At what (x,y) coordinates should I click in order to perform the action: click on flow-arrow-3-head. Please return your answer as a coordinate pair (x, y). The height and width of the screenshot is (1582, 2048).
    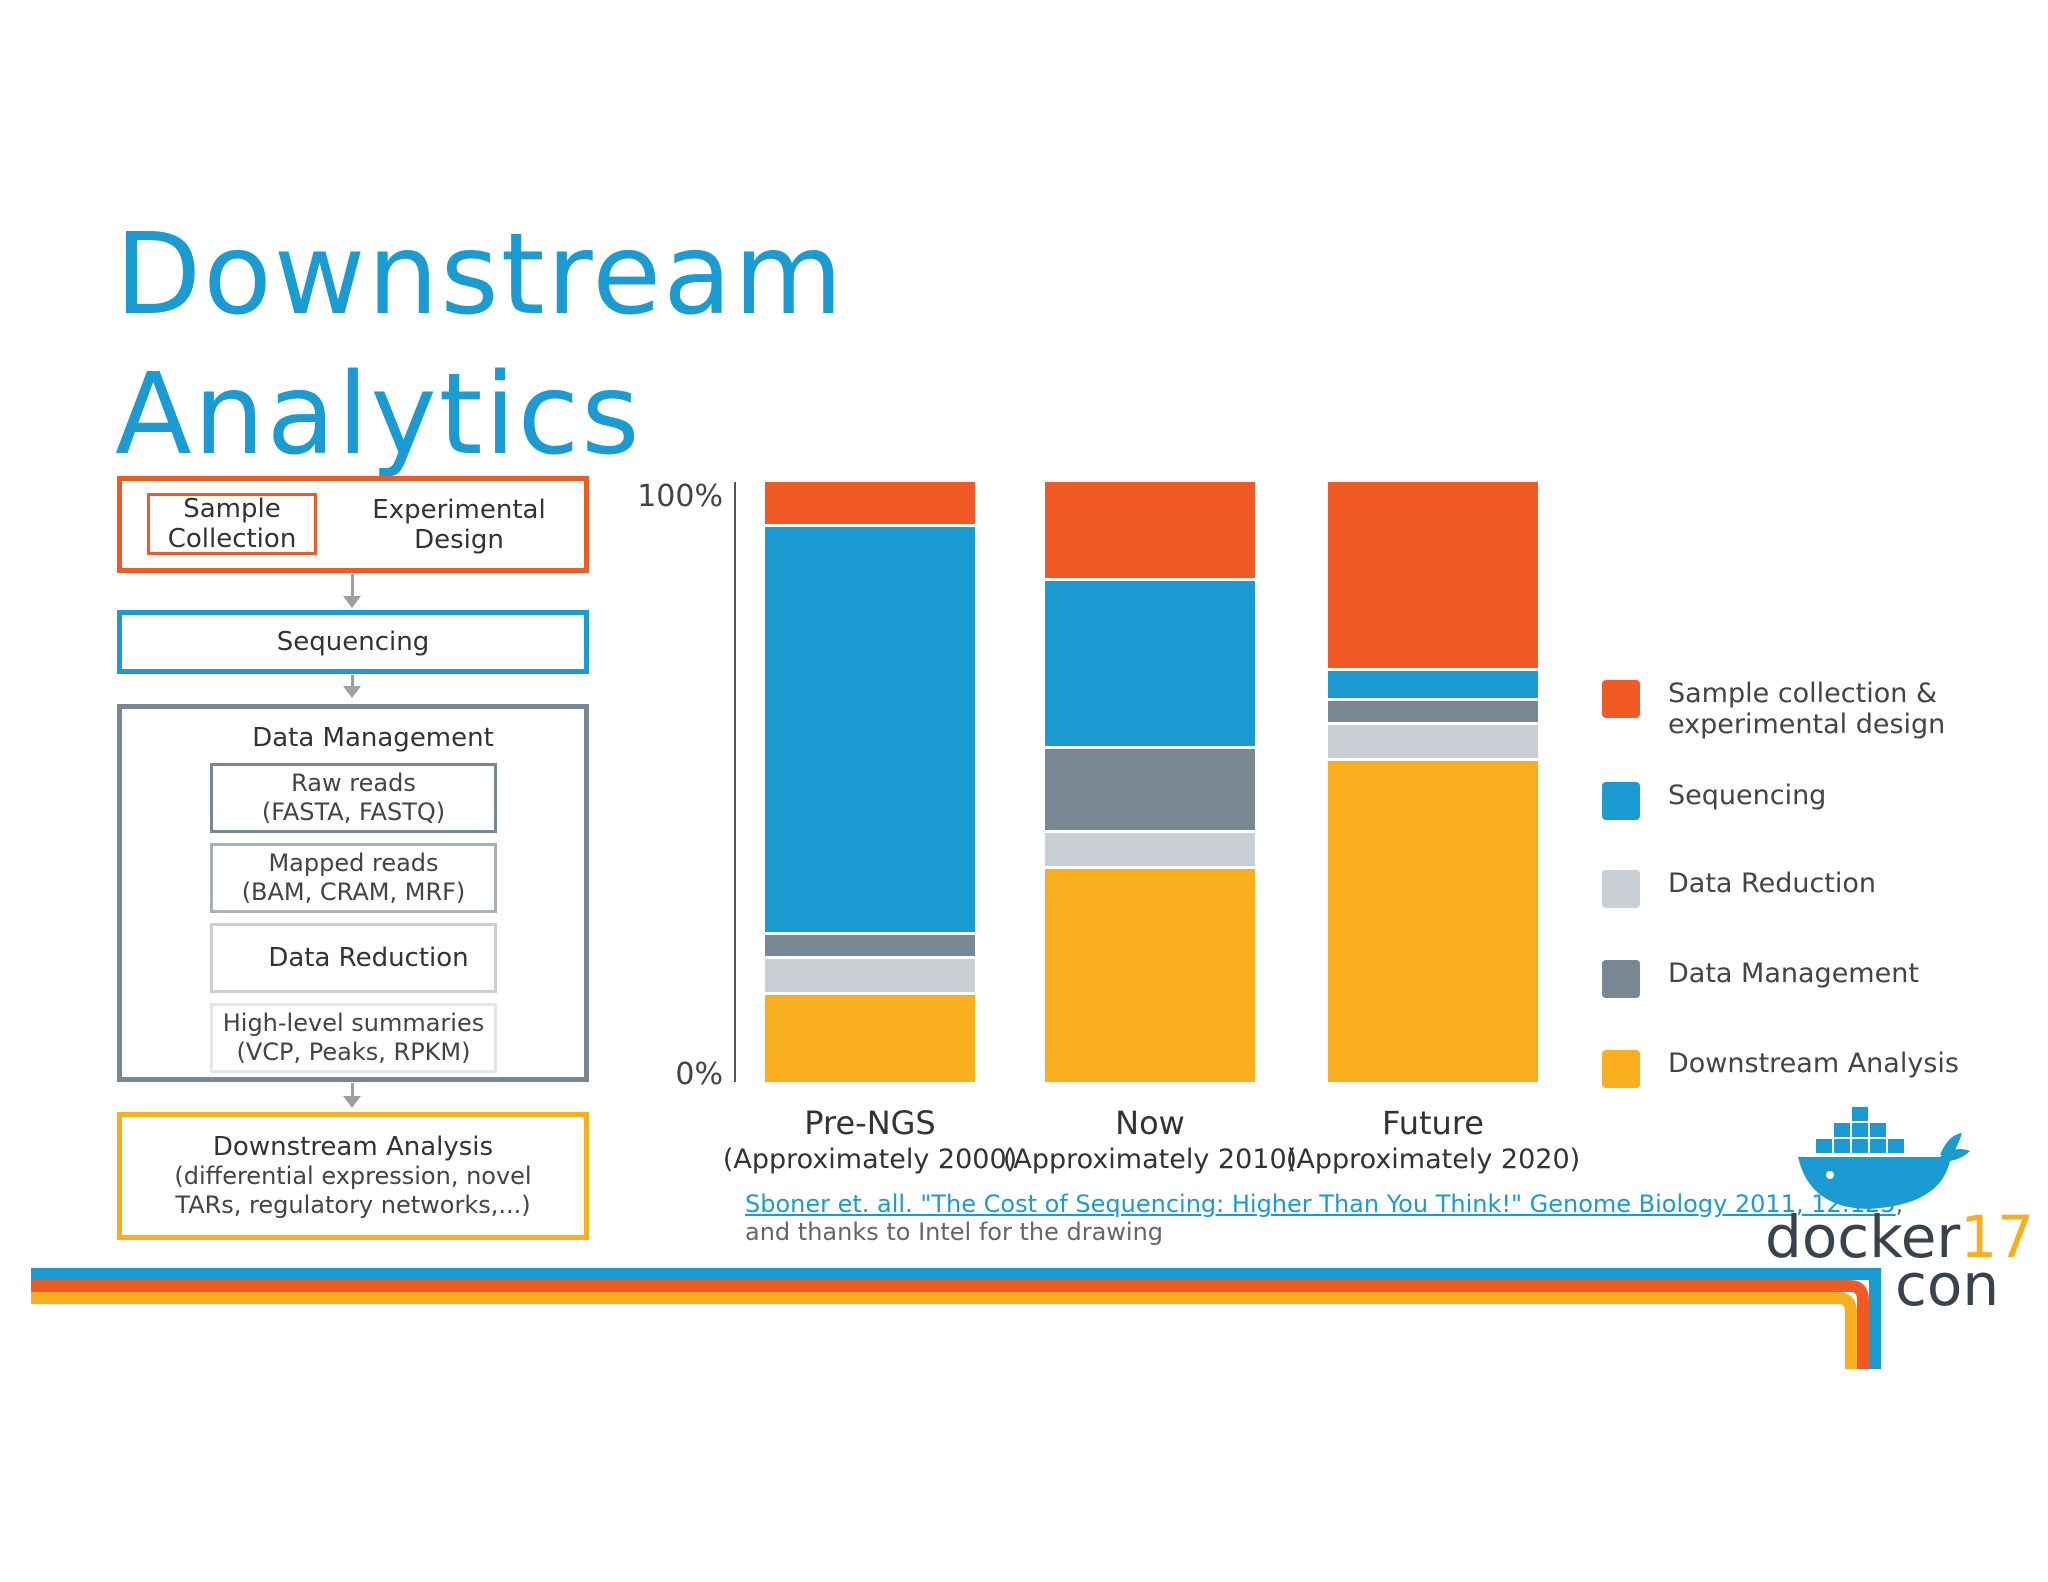
    Looking at the image, I should click on (352, 1102).